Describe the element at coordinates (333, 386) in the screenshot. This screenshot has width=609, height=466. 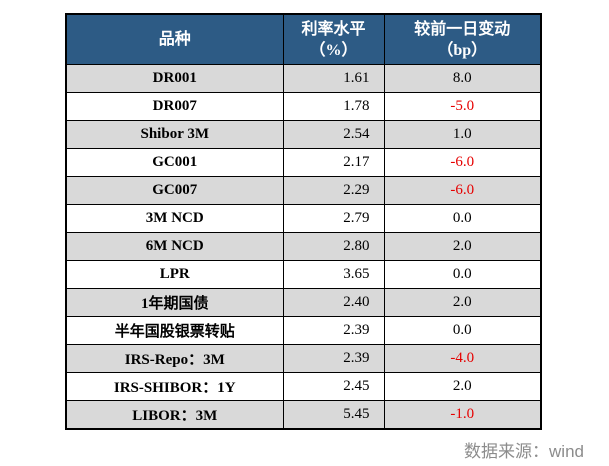
I see `rate-value: 2.45` at that location.